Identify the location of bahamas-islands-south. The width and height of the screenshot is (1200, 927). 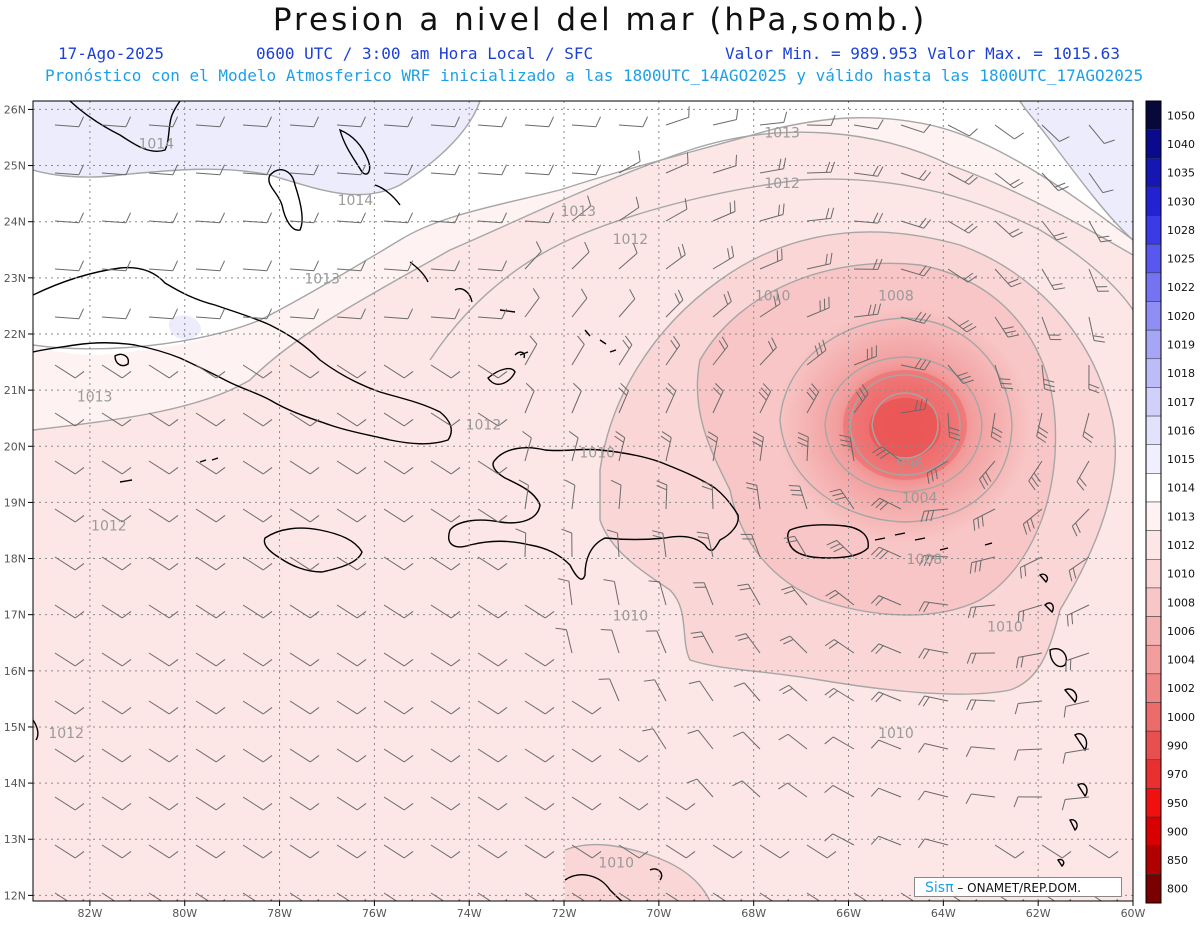
(491, 336).